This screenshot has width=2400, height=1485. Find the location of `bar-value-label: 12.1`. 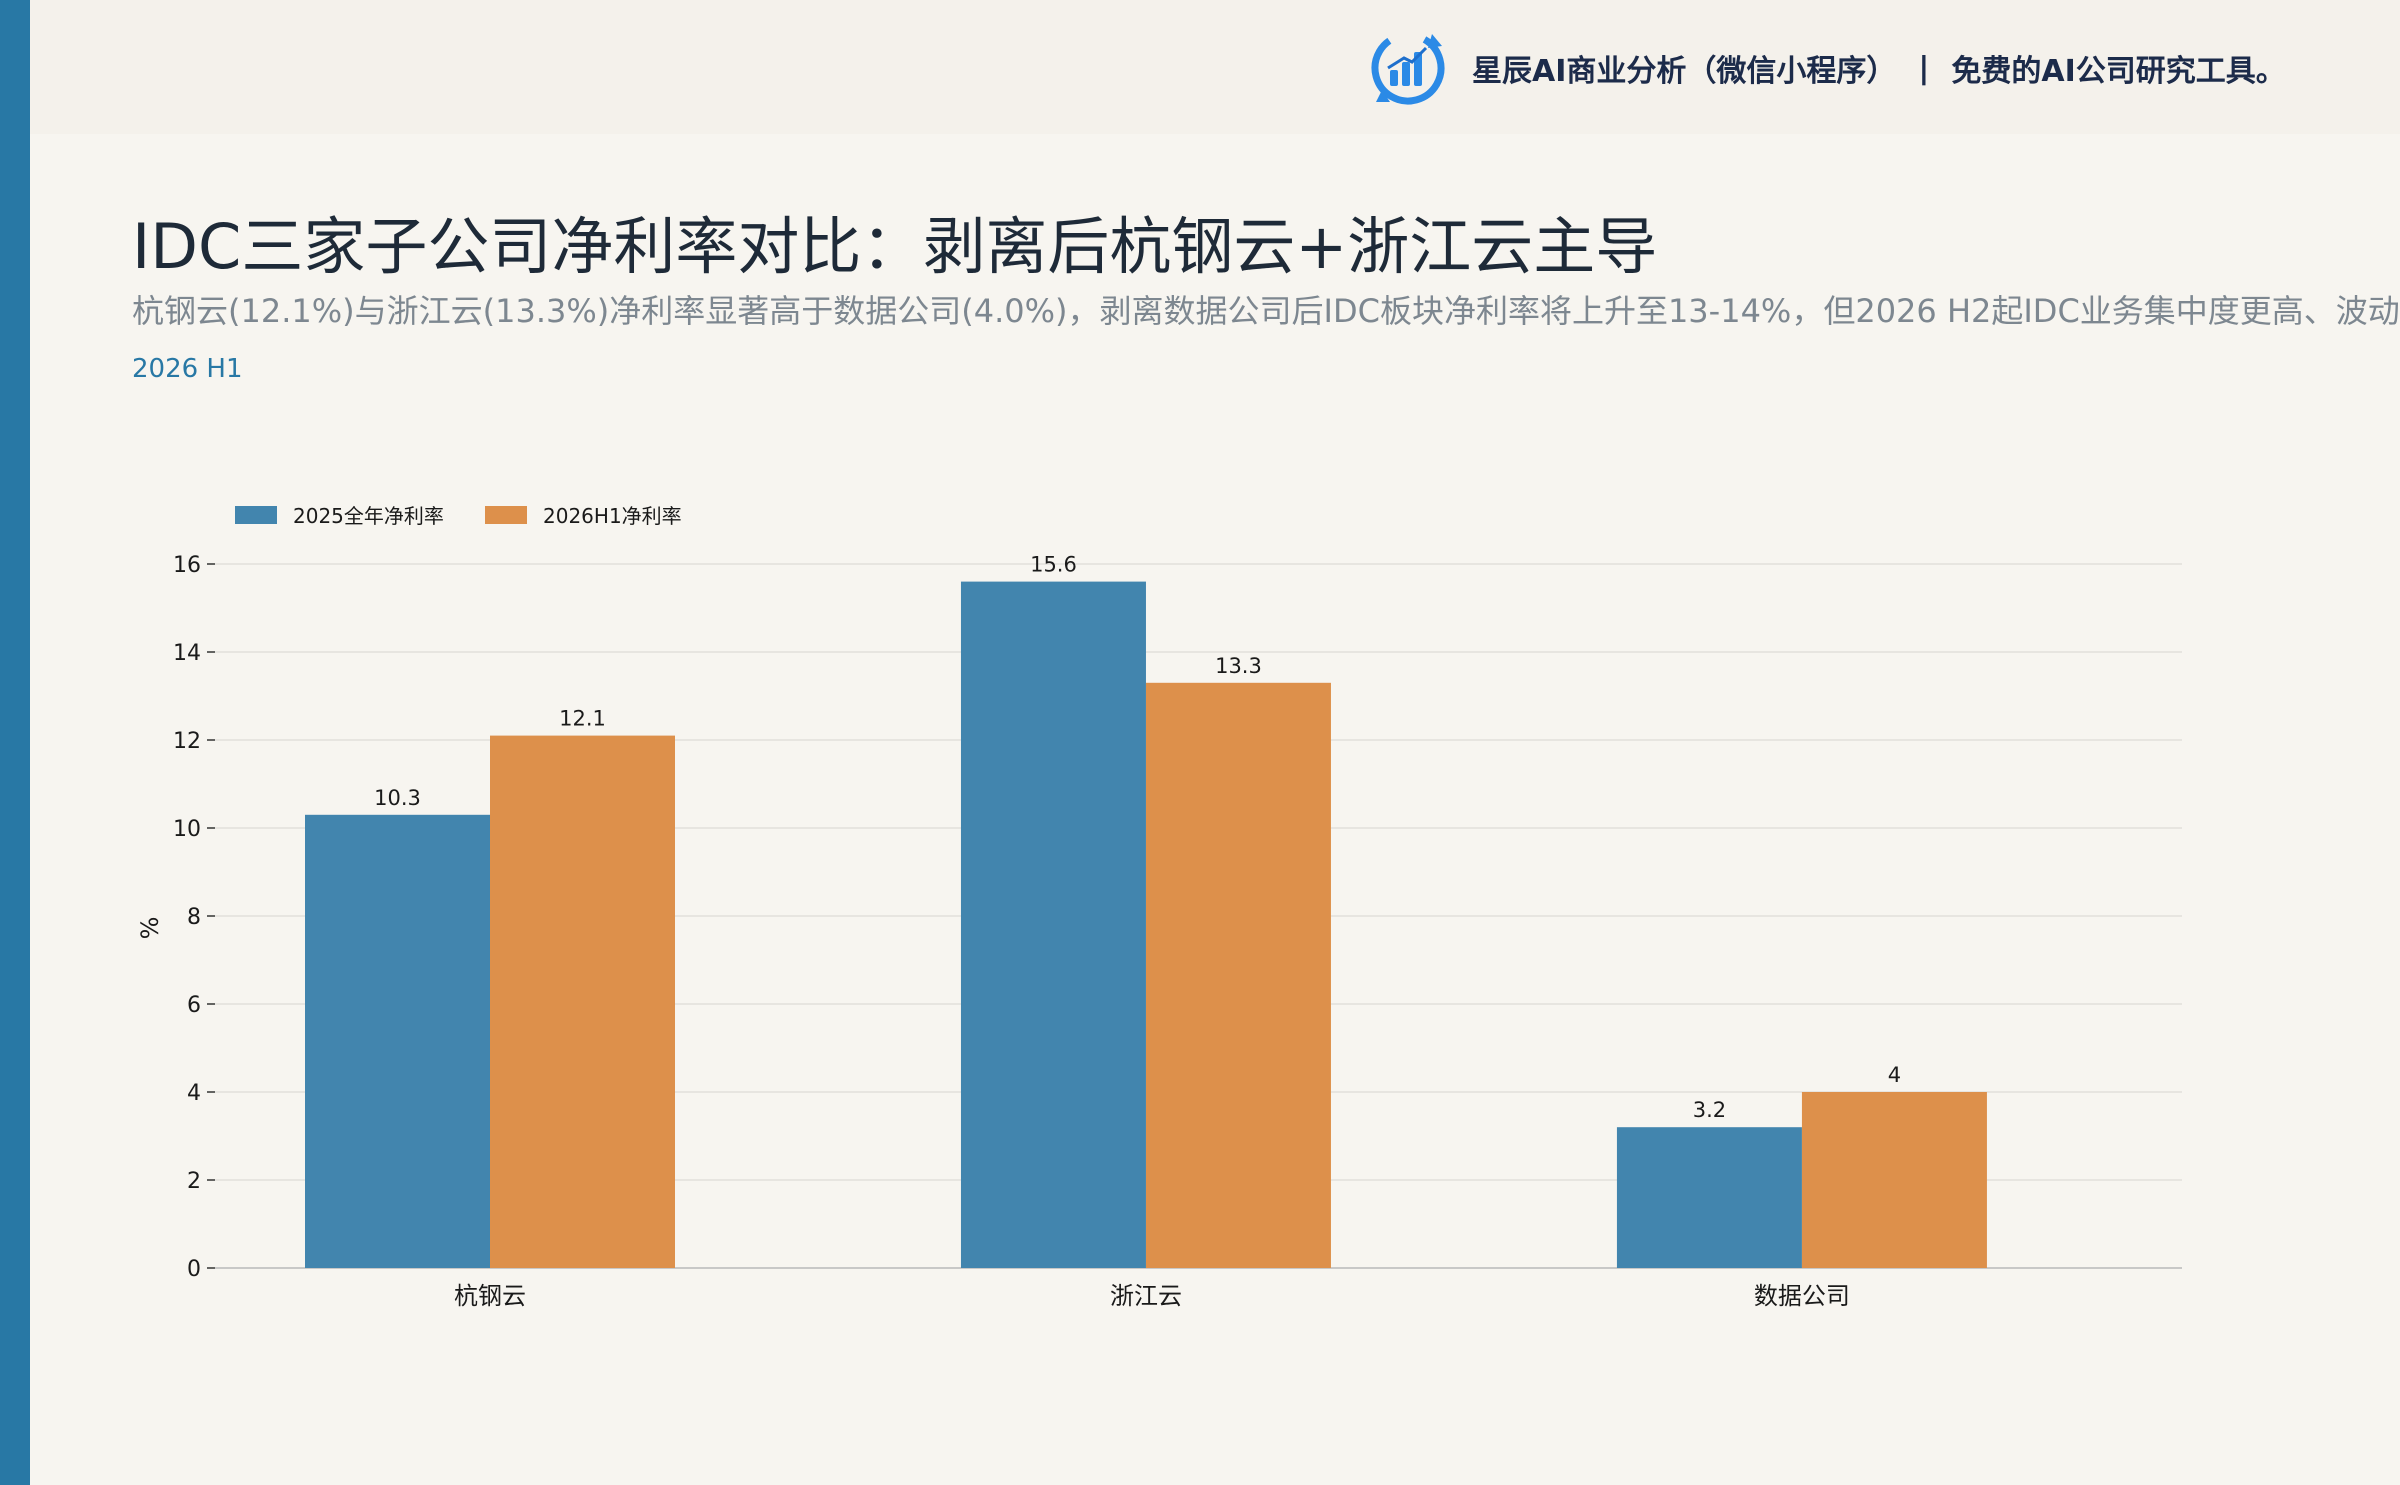

bar-value-label: 12.1 is located at coordinates (582, 719).